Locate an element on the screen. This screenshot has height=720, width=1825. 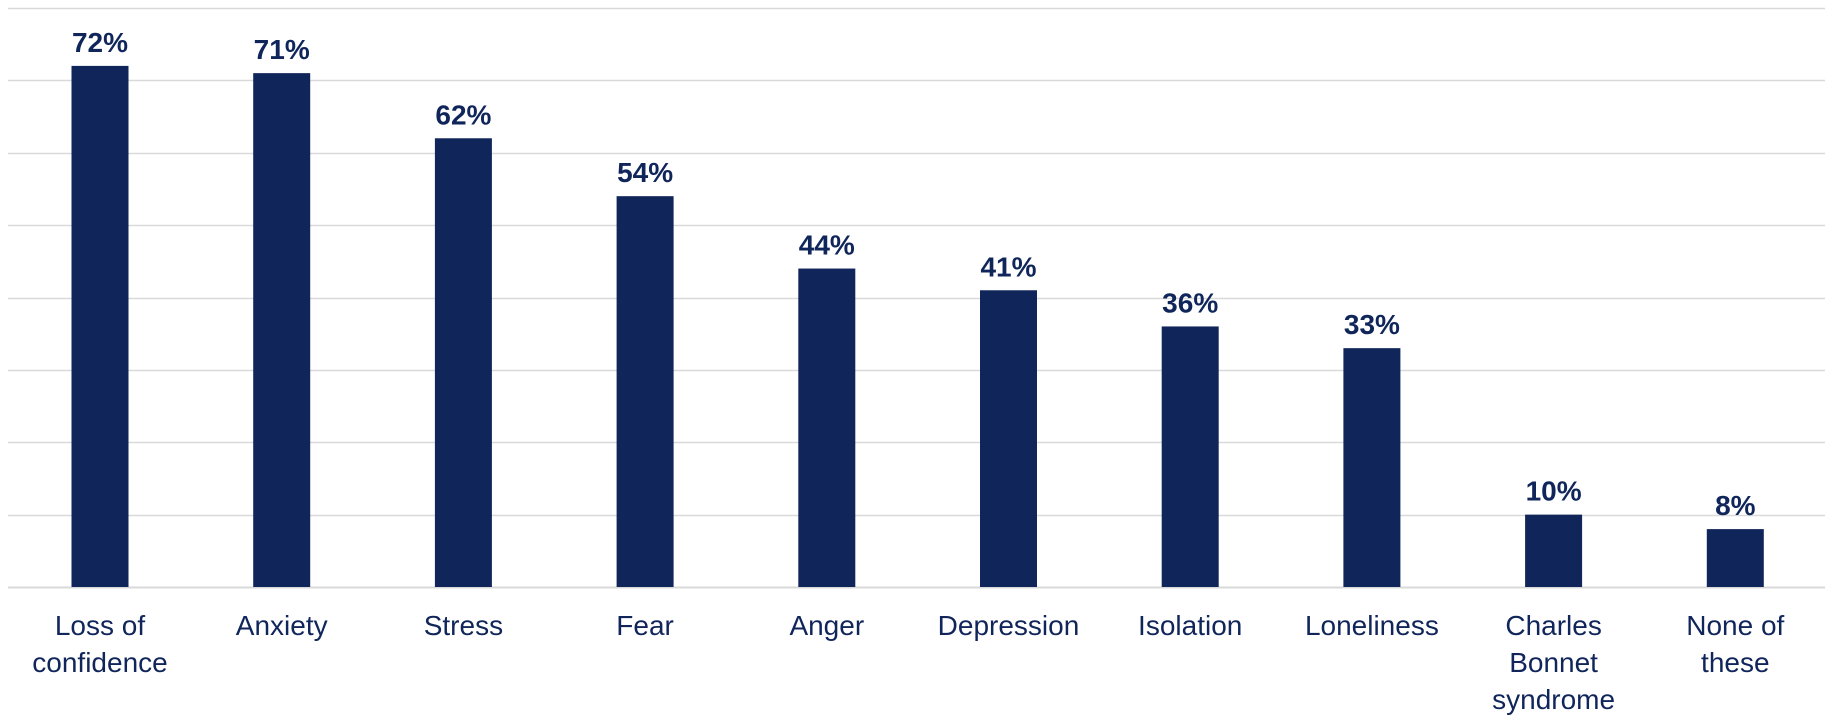
category-label: Loneliness is located at coordinates (1372, 625).